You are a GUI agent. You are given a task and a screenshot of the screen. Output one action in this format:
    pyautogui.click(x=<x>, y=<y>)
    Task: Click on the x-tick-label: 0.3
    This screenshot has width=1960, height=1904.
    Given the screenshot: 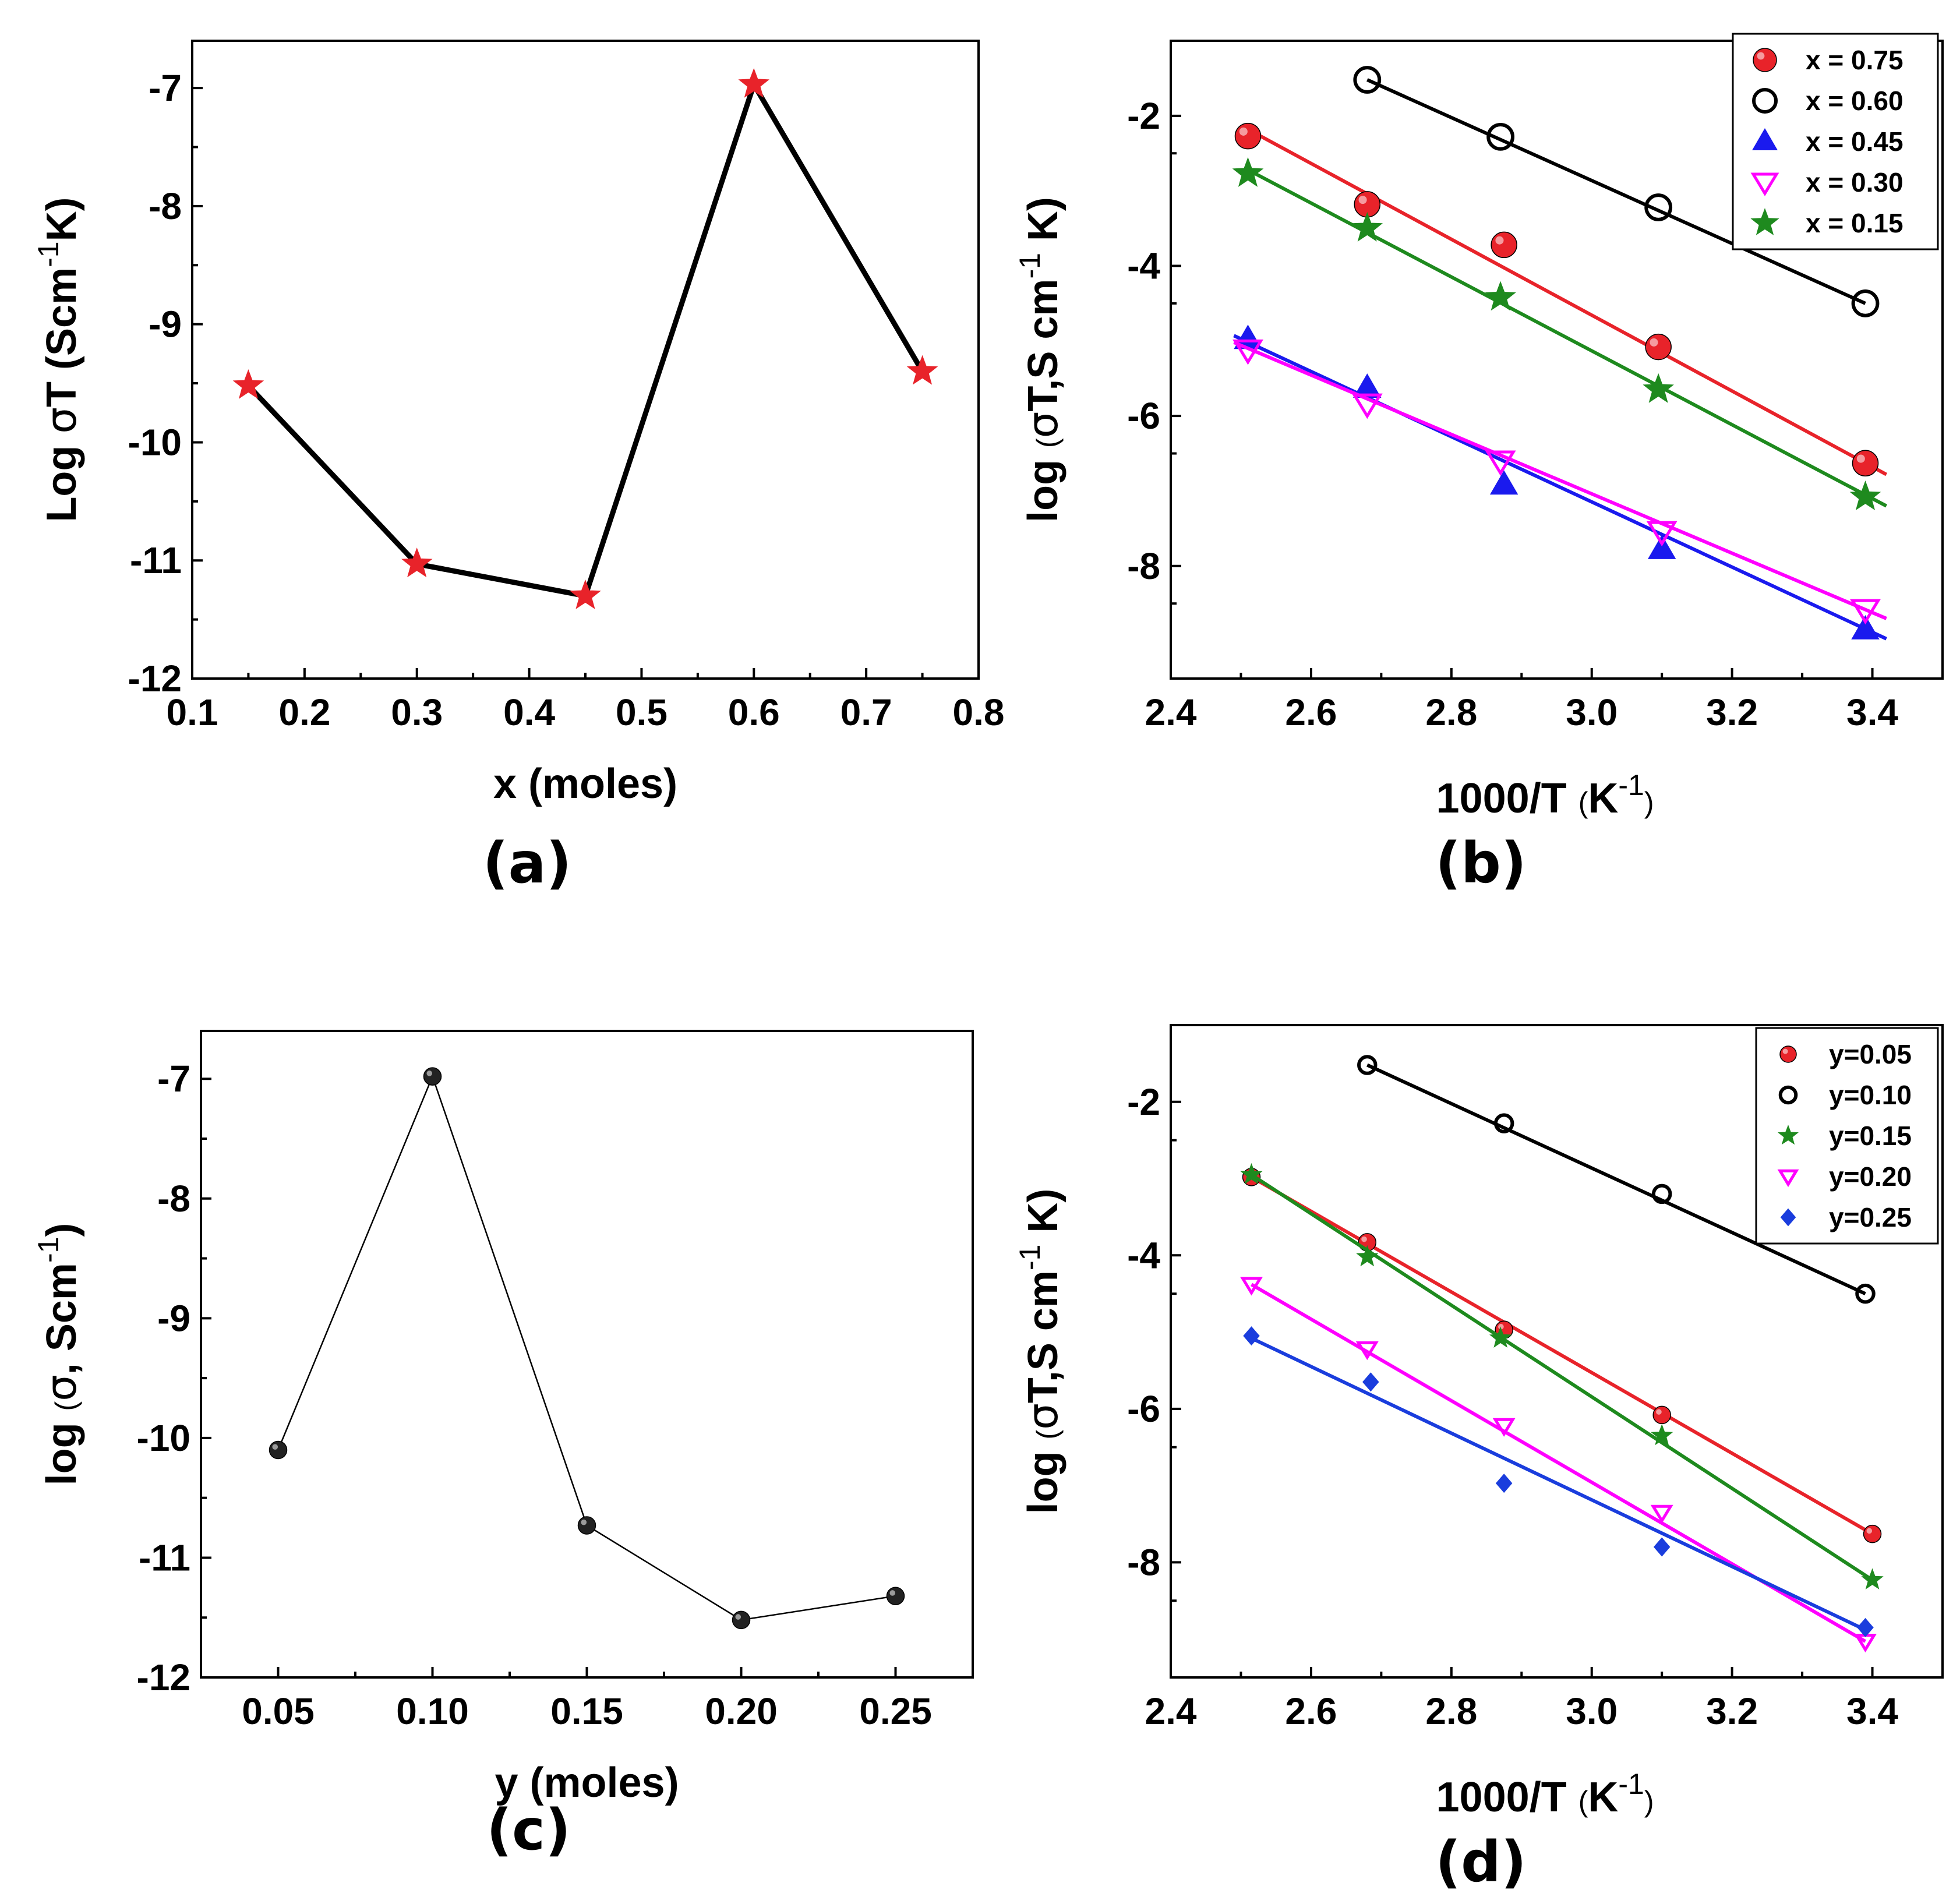 What is the action you would take?
    pyautogui.click(x=417, y=712)
    